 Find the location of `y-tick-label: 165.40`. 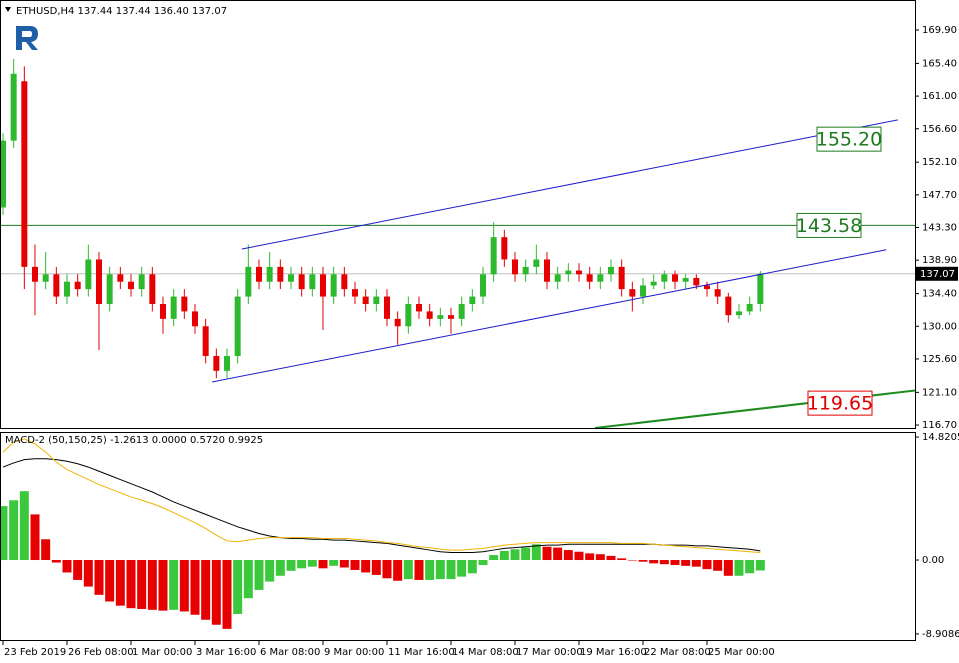

y-tick-label: 165.40 is located at coordinates (939, 63).